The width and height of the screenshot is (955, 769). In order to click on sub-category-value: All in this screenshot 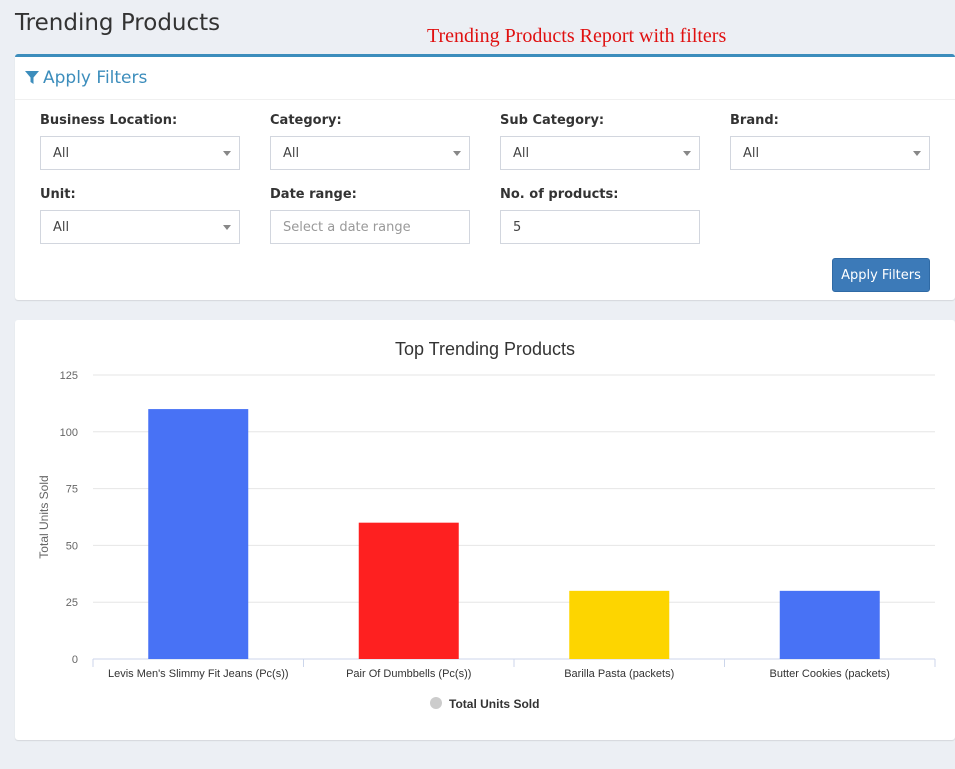, I will do `click(521, 153)`.